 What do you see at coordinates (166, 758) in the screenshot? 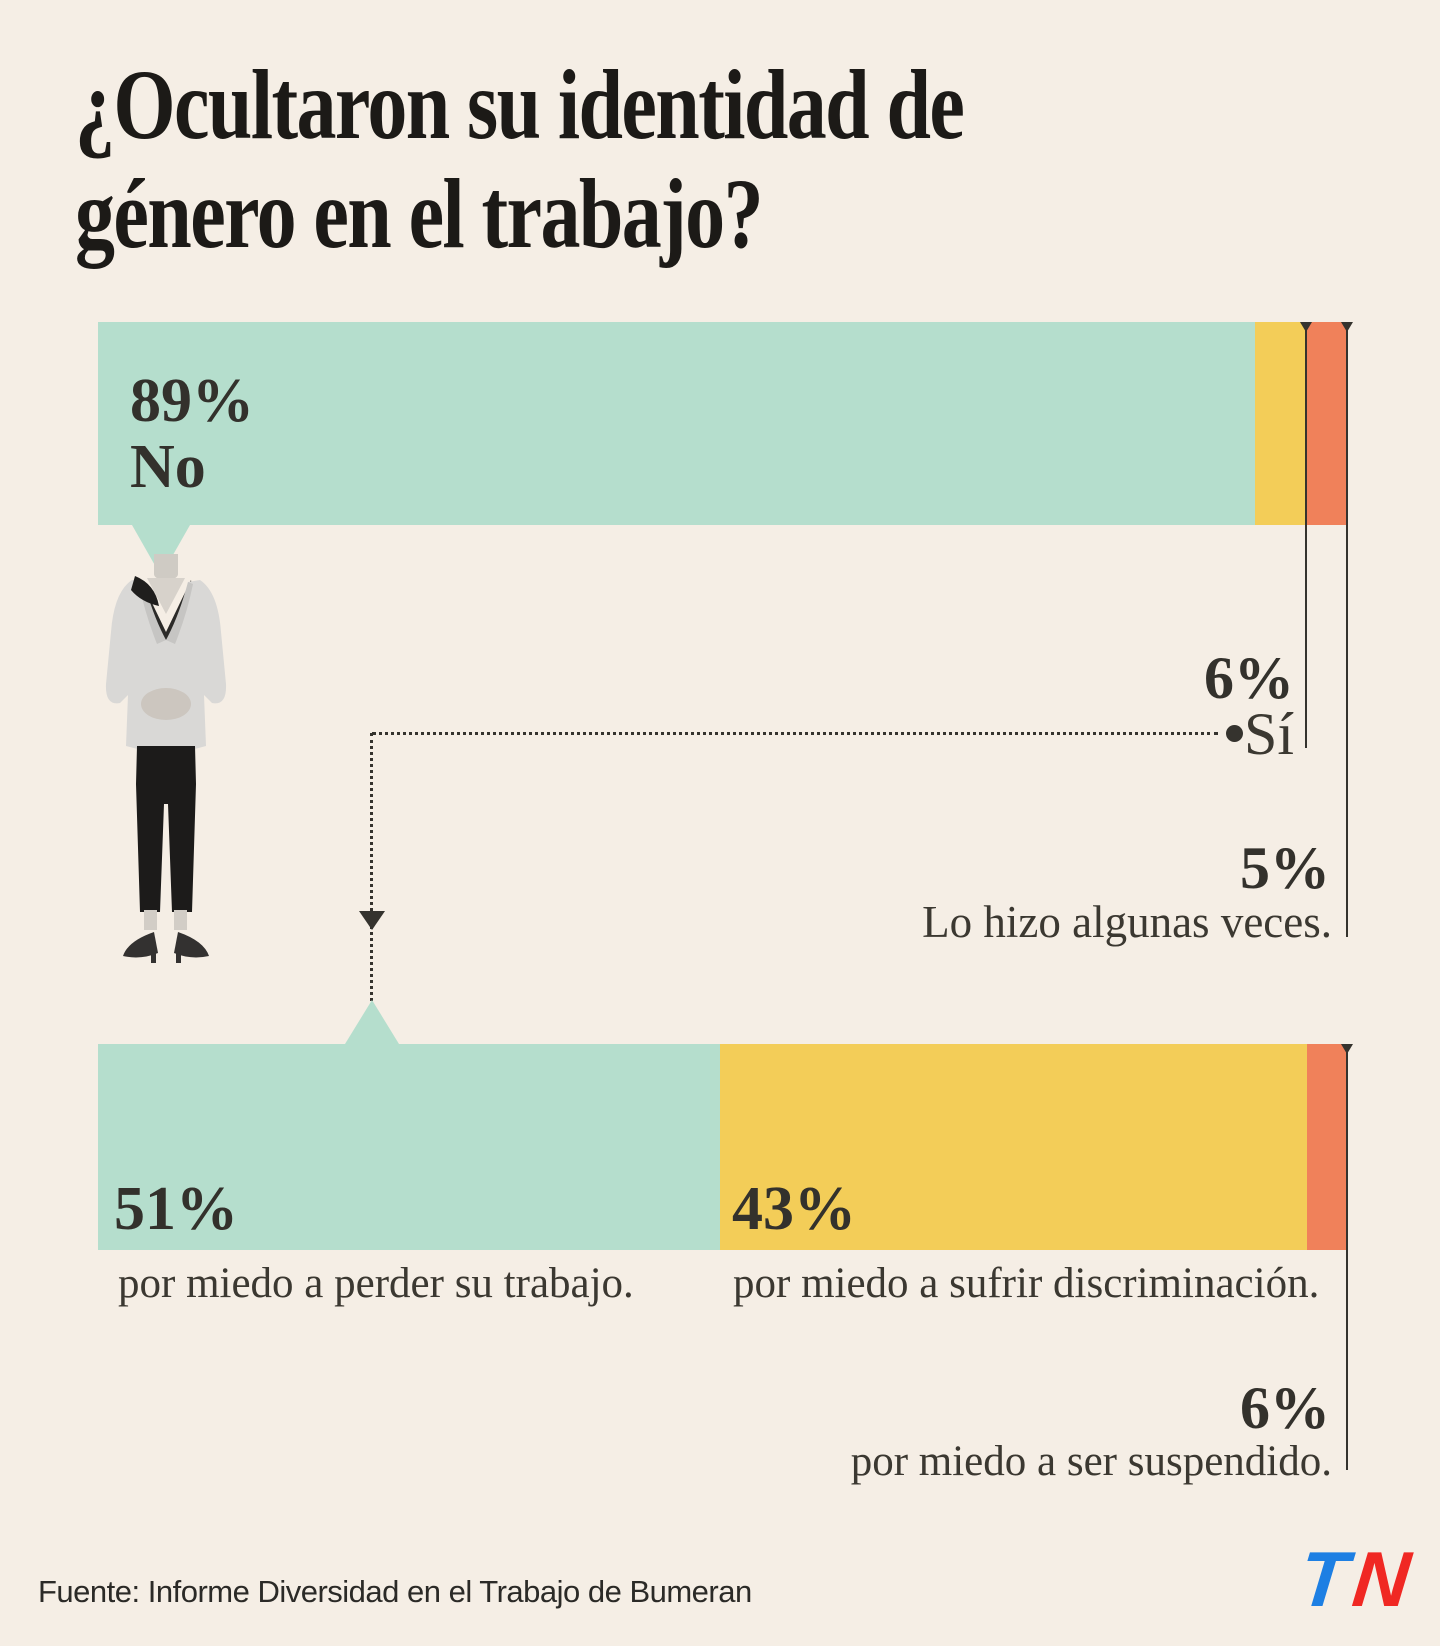
I see `person-illustration` at bounding box center [166, 758].